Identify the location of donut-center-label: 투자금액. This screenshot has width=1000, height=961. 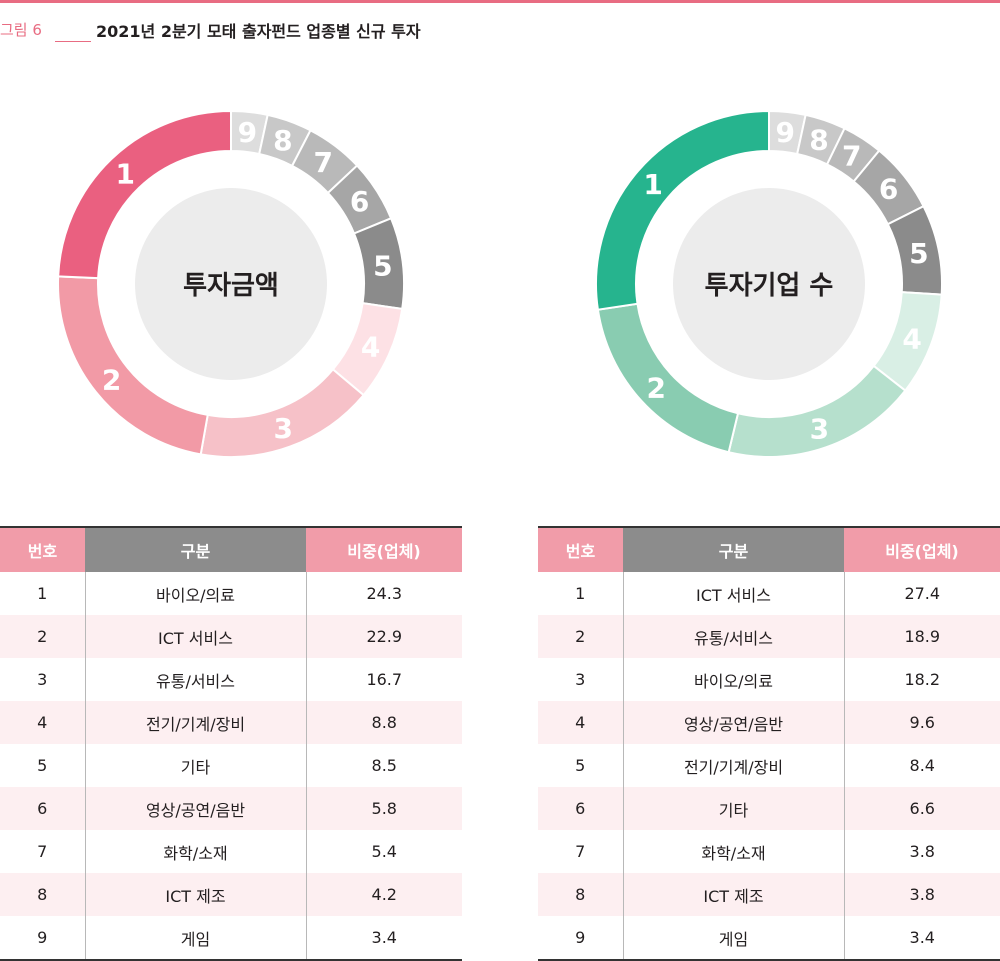
(231, 286).